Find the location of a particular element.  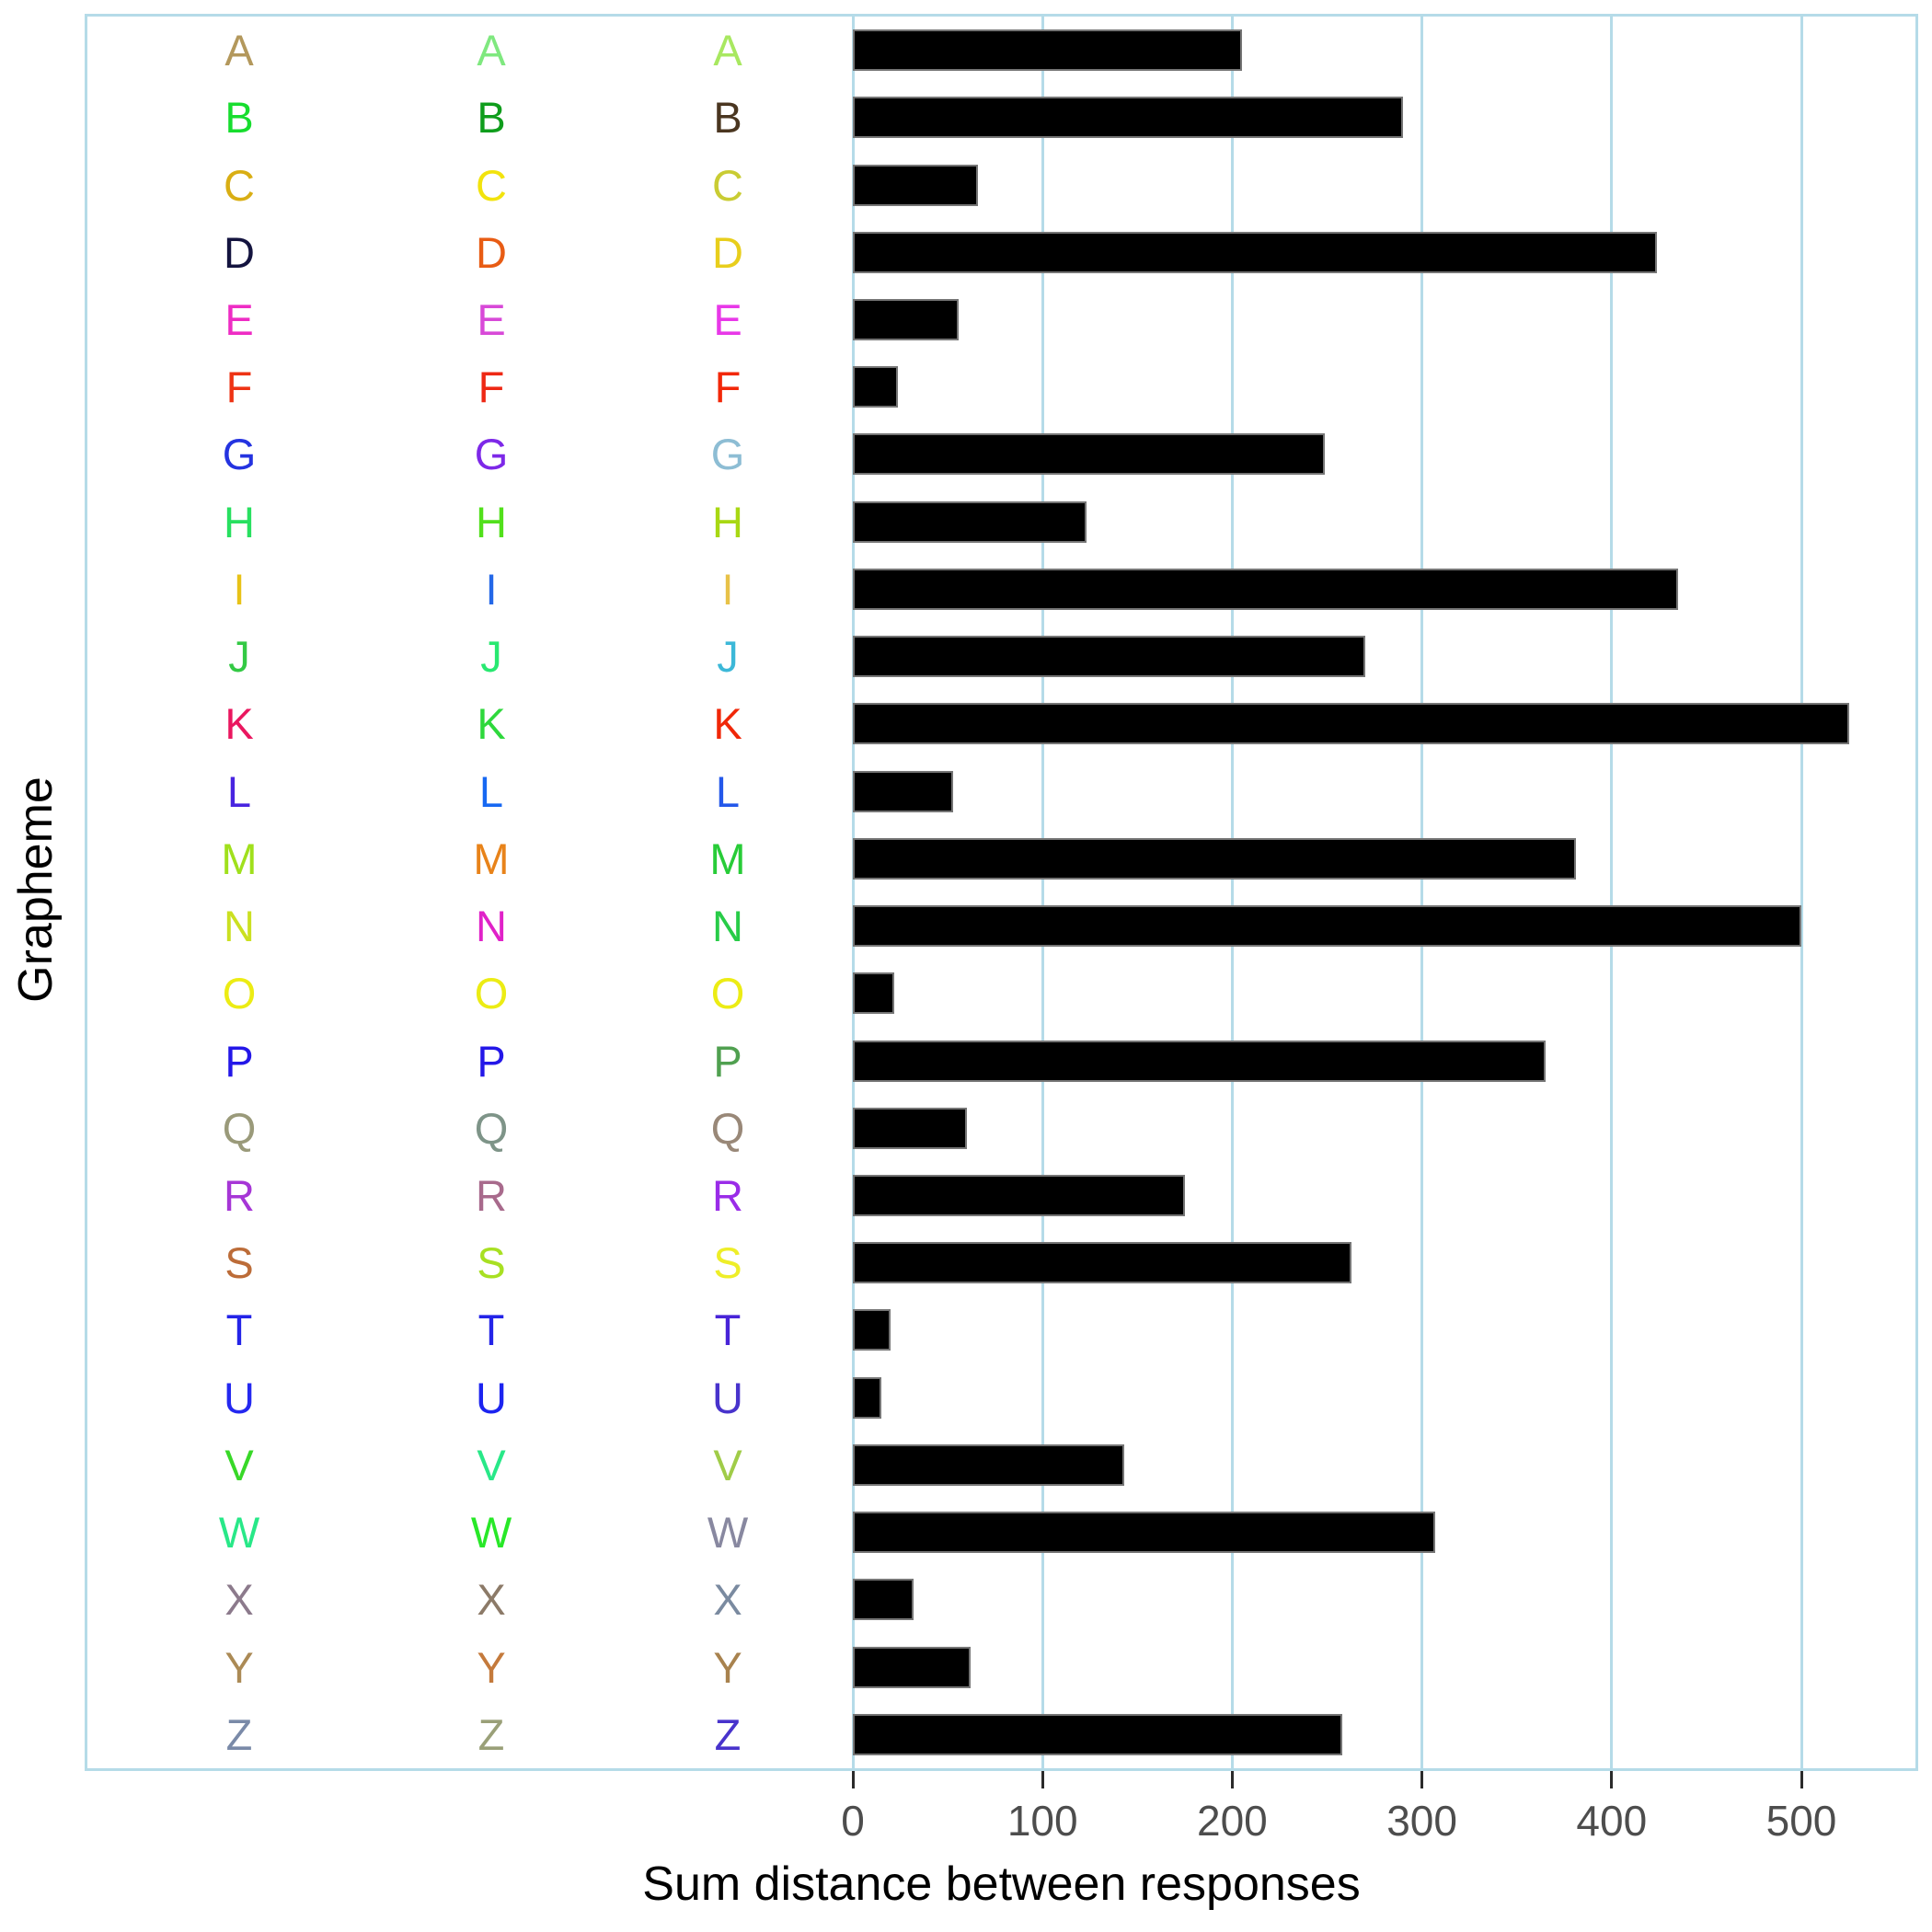

grapheme-letter-R-col2: R is located at coordinates (492, 1196).